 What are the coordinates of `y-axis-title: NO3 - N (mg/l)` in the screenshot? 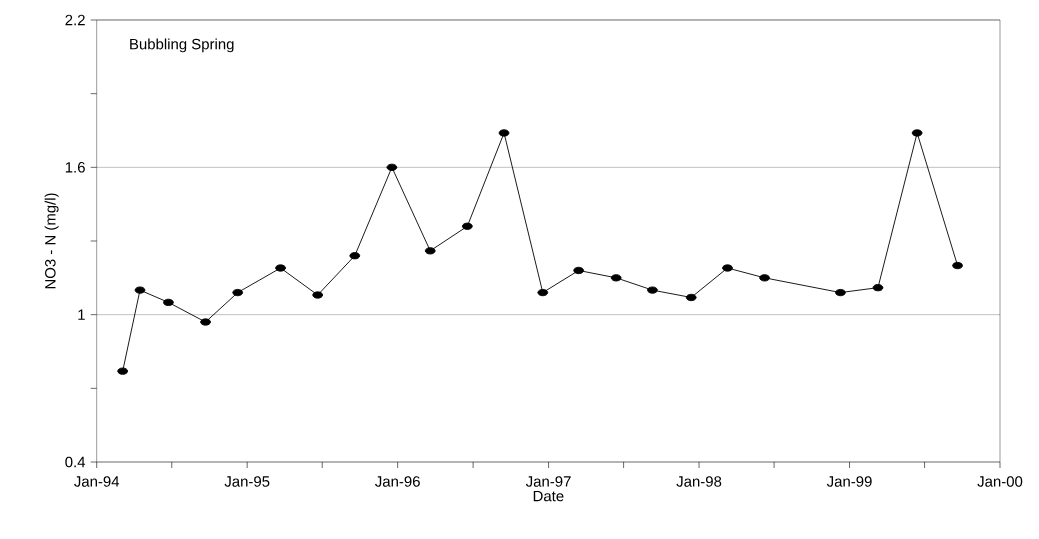 It's located at (51, 241).